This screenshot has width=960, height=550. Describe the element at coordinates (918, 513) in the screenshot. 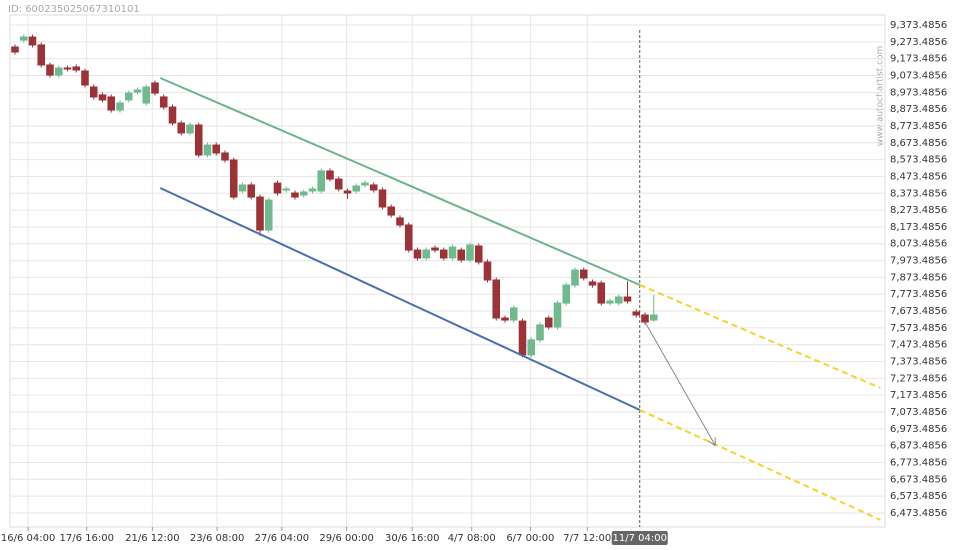

I see `y-tick-label: 6,473.4856` at that location.